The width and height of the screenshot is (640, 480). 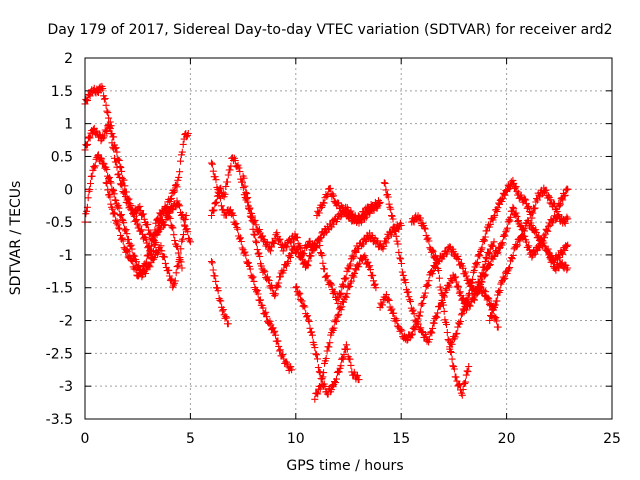 What do you see at coordinates (59, 289) in the screenshot?
I see `y-tick-label: -1.5` at bounding box center [59, 289].